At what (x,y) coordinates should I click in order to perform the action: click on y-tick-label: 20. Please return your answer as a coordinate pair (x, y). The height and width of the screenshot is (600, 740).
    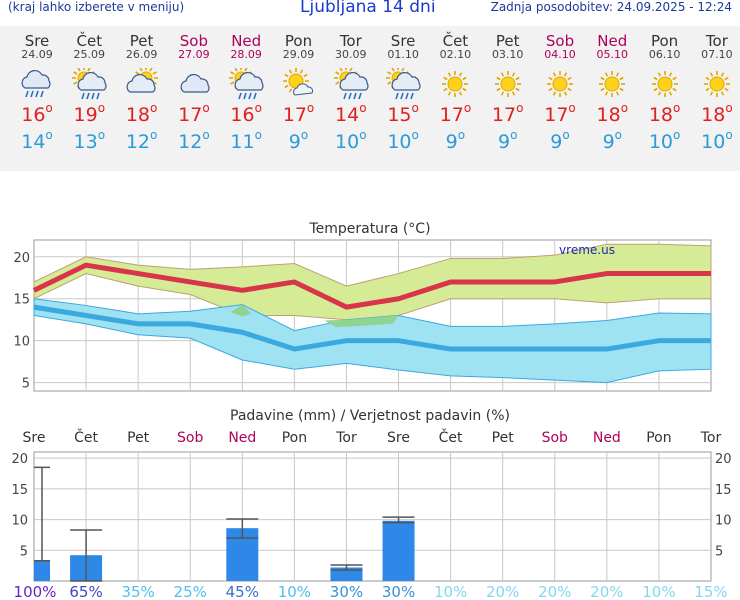
    Looking at the image, I should click on (21, 258).